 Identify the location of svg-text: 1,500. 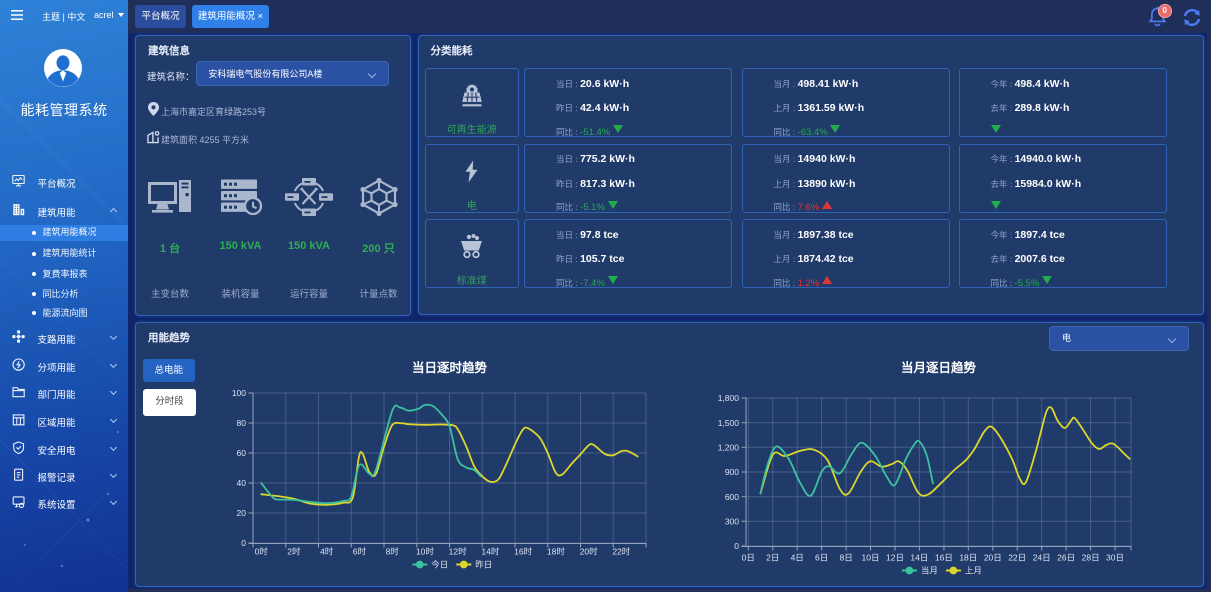
(729, 423).